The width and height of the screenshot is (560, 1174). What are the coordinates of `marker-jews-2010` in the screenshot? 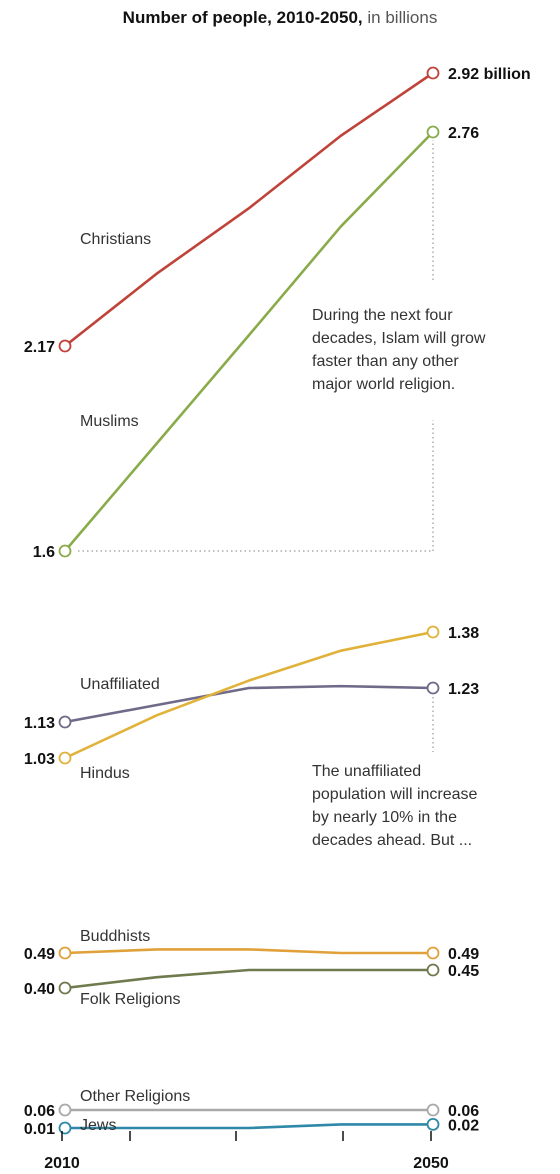 It's located at (65, 1128).